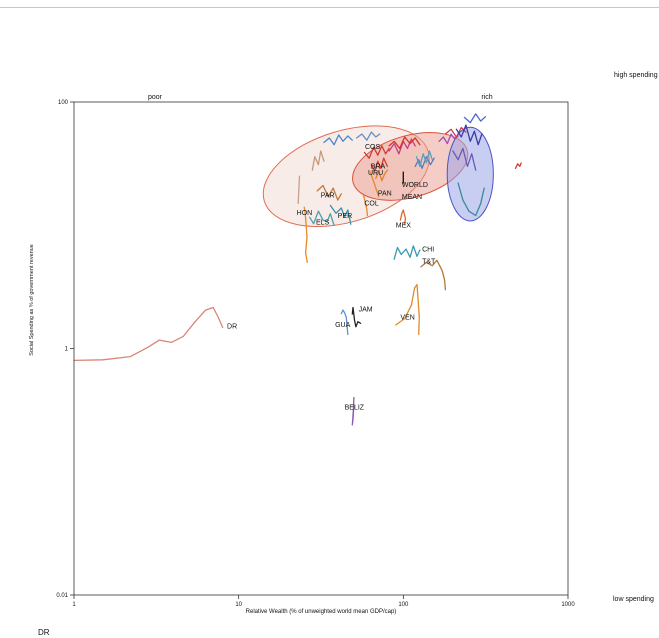  Describe the element at coordinates (322, 218) in the screenshot. I see `series-line-els` at that location.